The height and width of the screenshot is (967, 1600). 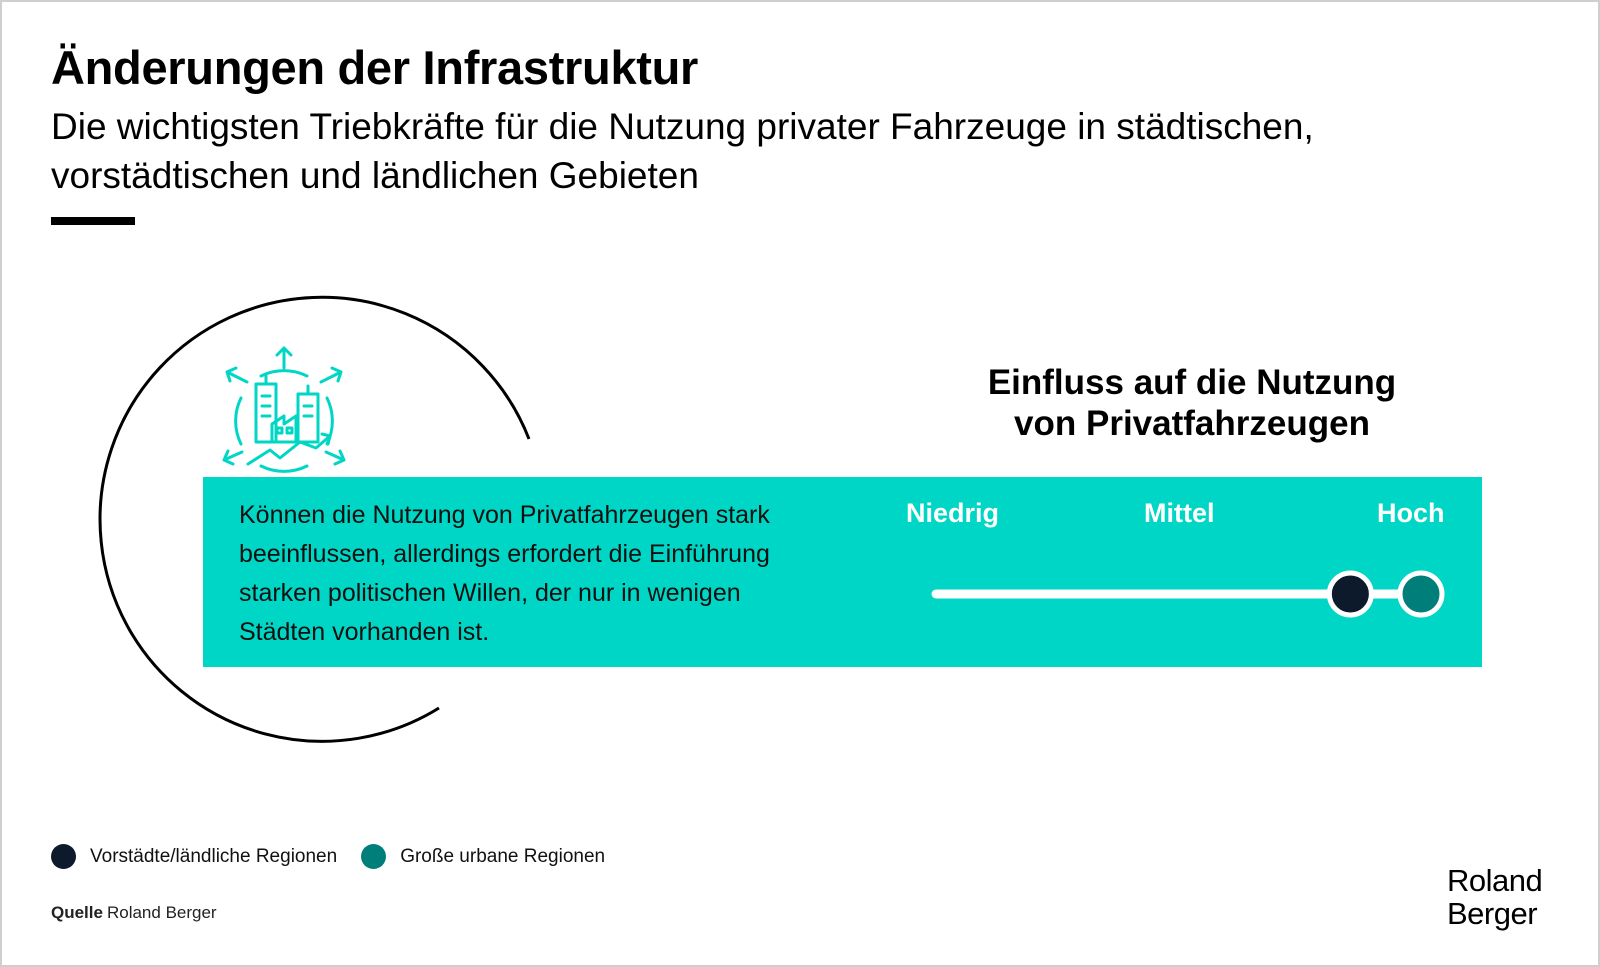 I want to click on legend-label-suburban: Vorstädte/ländliche Regionen, so click(x=214, y=856).